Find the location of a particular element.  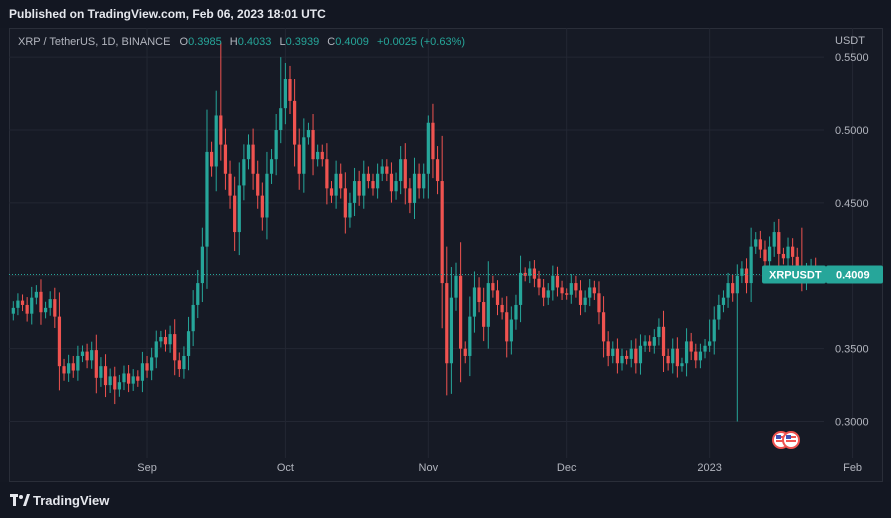

x-tick-label: Dec is located at coordinates (567, 468).